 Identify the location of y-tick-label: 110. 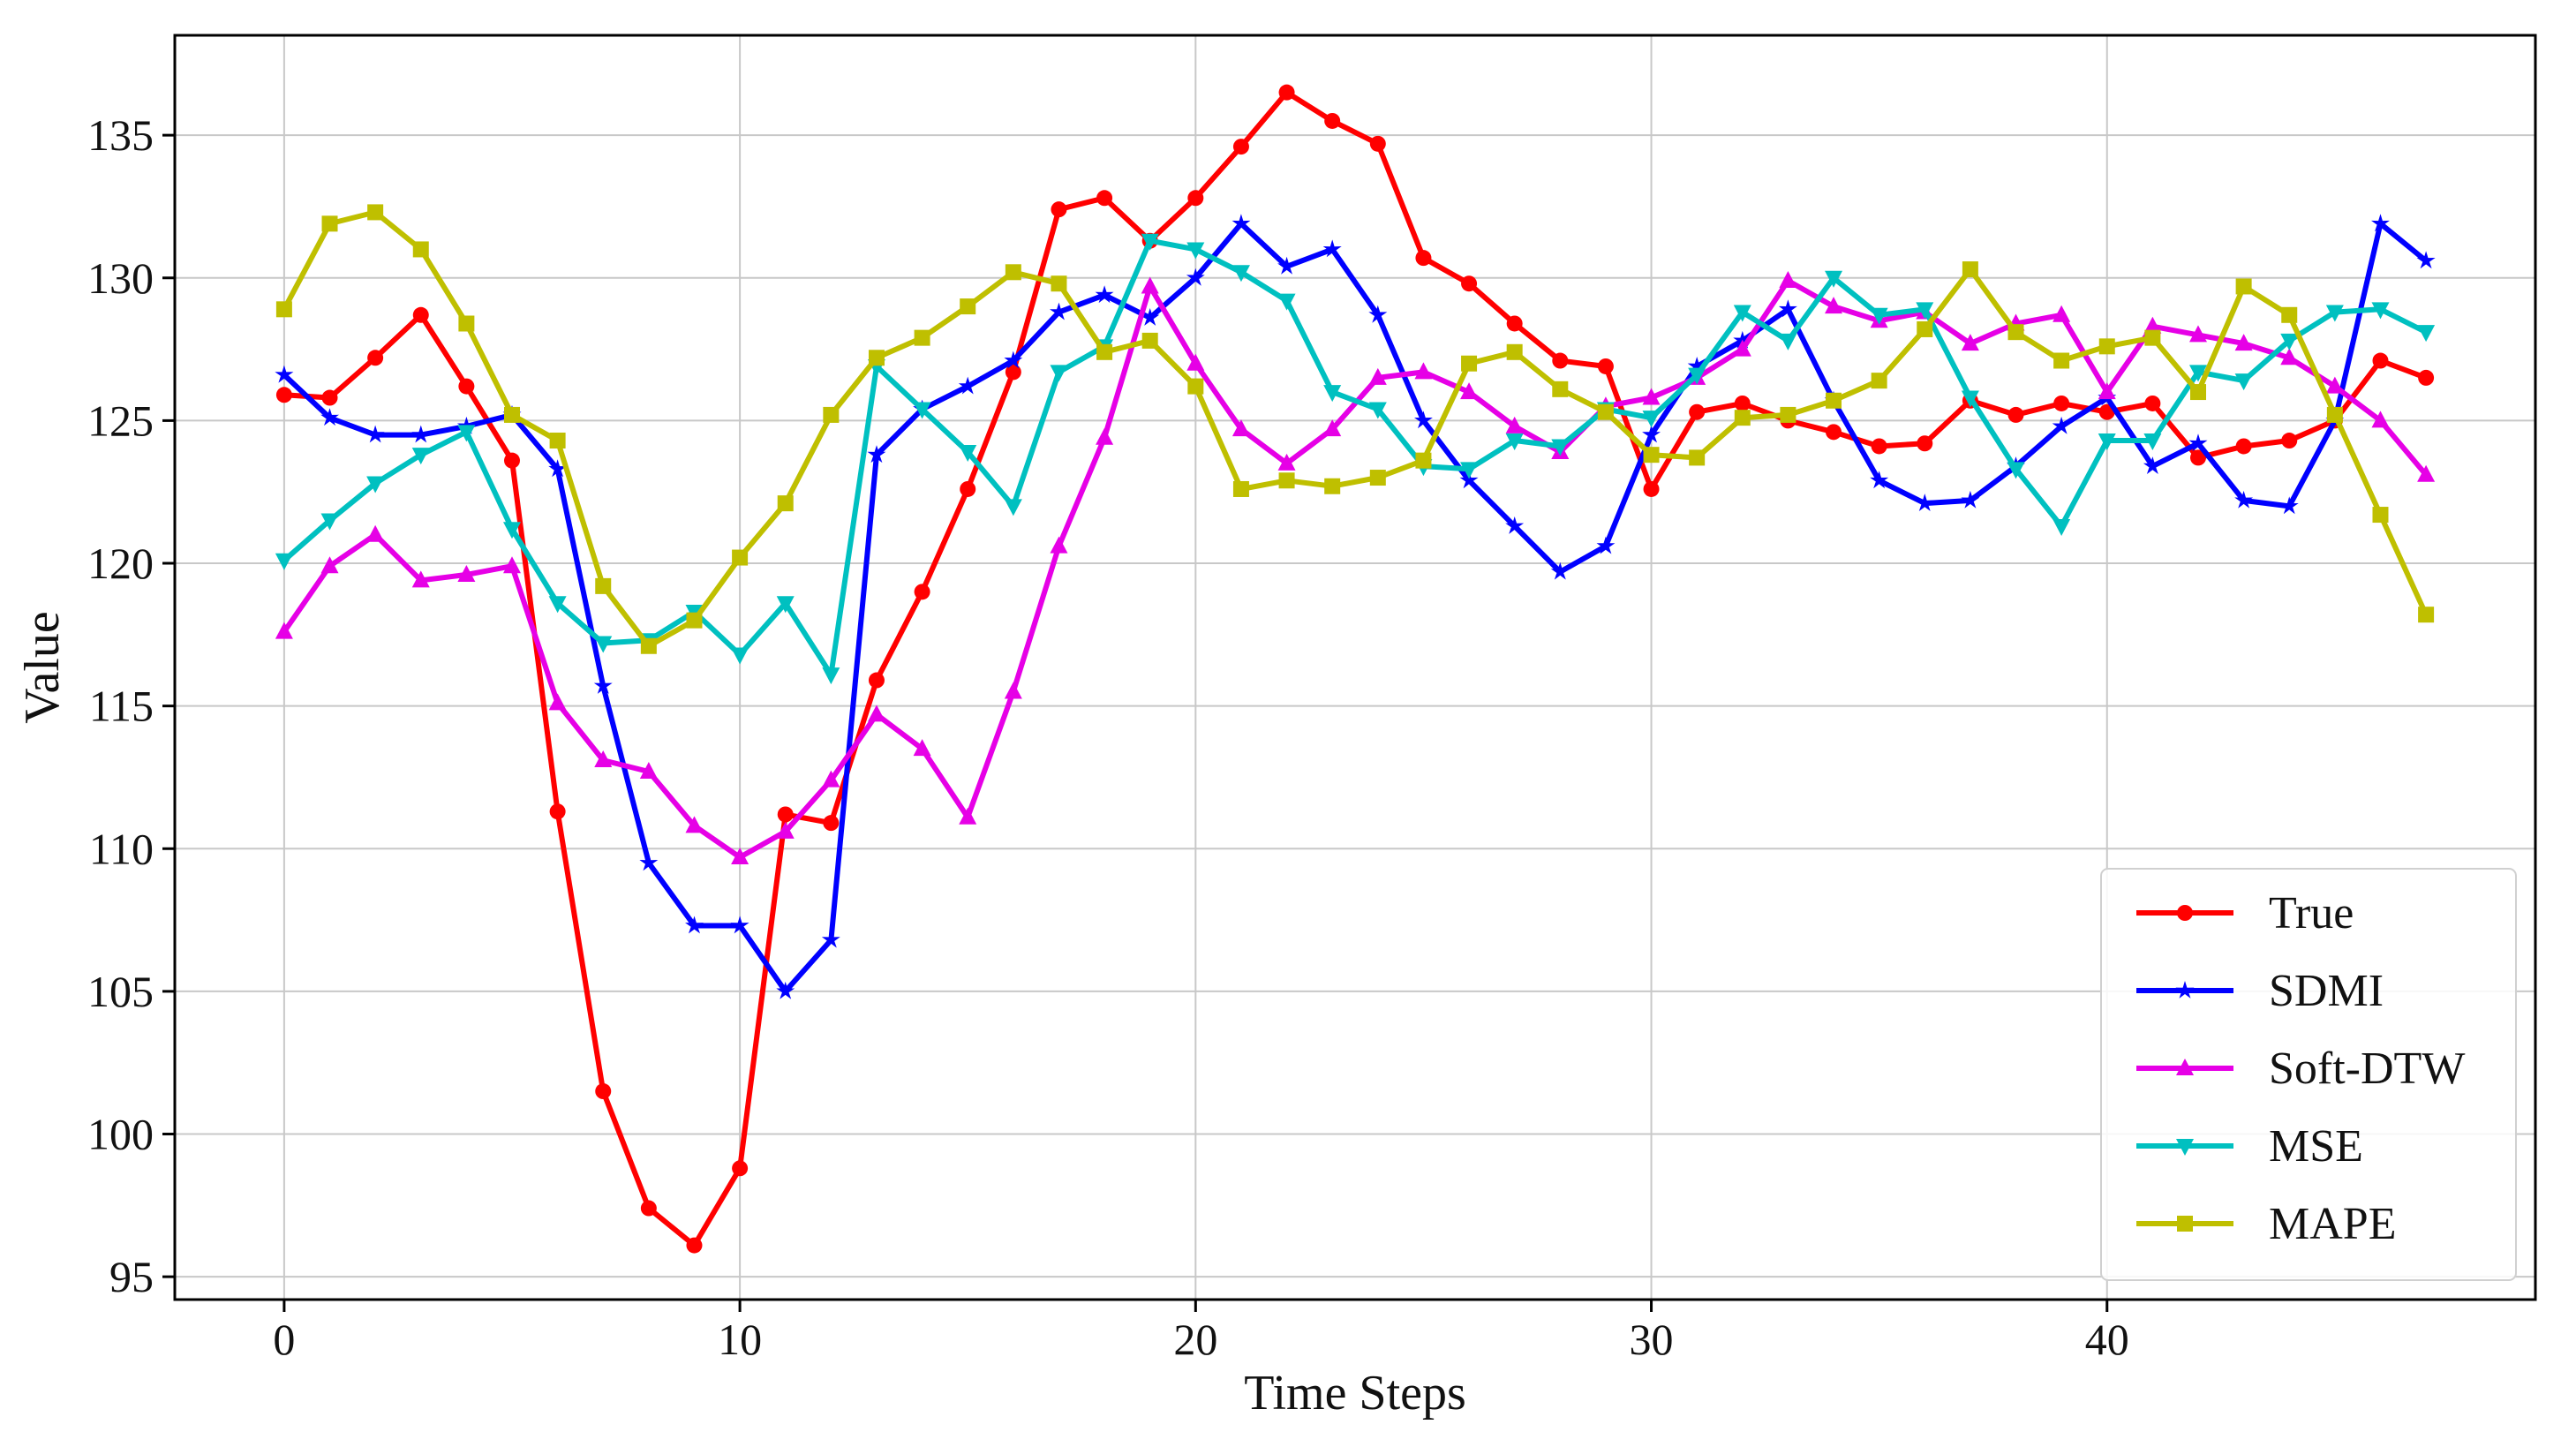
(122, 848).